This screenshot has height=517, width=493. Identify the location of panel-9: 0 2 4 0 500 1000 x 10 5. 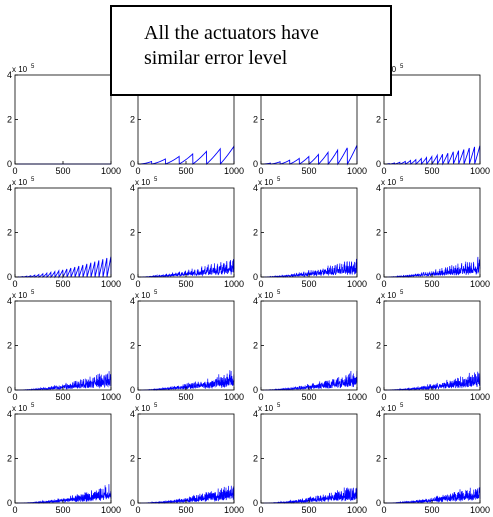
(64, 346).